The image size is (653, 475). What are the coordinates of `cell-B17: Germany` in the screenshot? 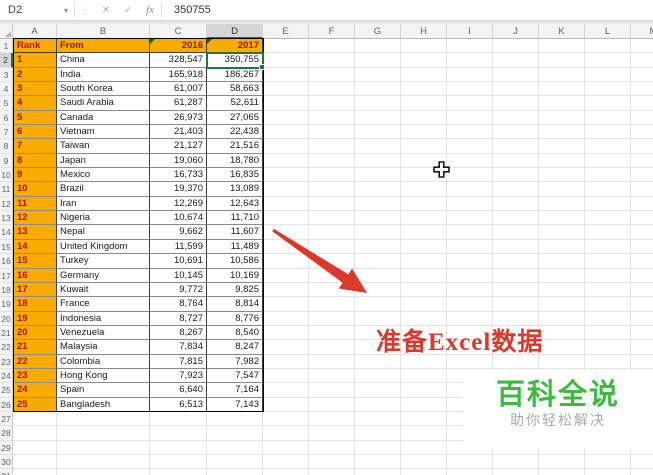 It's located at (103, 275).